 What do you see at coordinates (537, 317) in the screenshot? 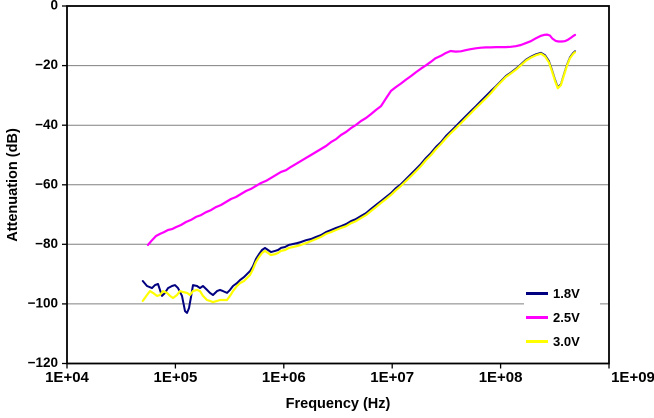
I see `legend-swatch-2.5V` at bounding box center [537, 317].